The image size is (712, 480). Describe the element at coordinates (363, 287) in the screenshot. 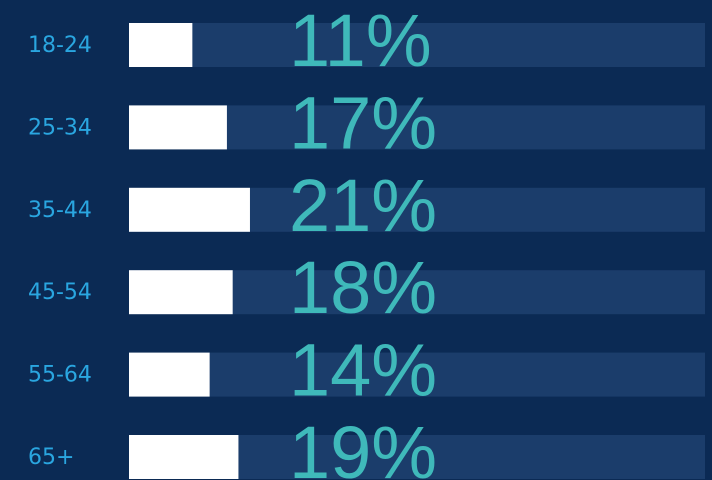

I see `value-label: 18%` at that location.